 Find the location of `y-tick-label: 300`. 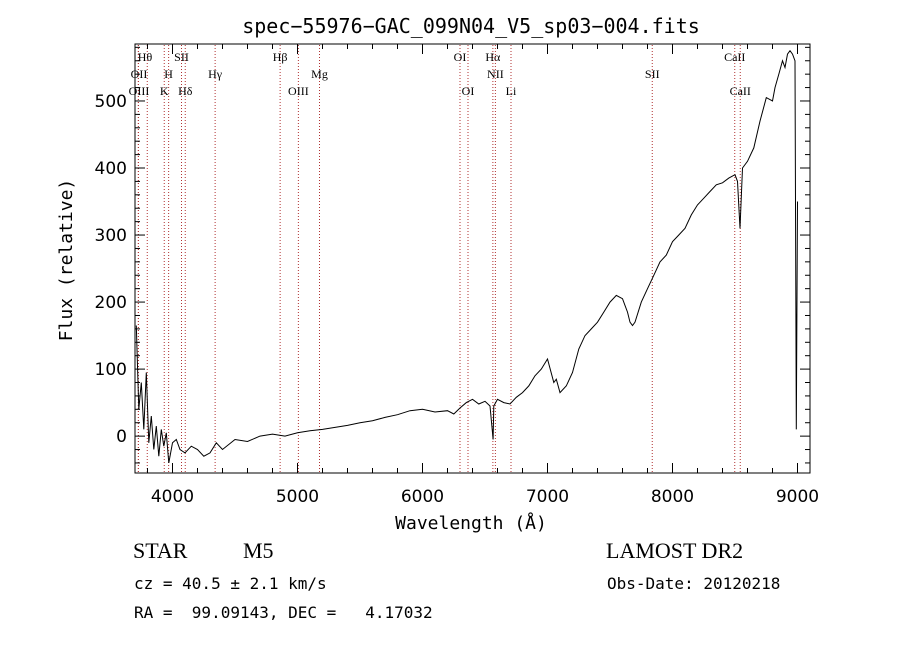

y-tick-label: 300 is located at coordinates (111, 236).